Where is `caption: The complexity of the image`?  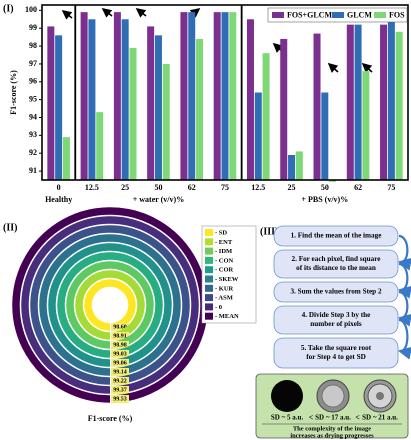
caption: The complexity of the image is located at coordinates (332, 428).